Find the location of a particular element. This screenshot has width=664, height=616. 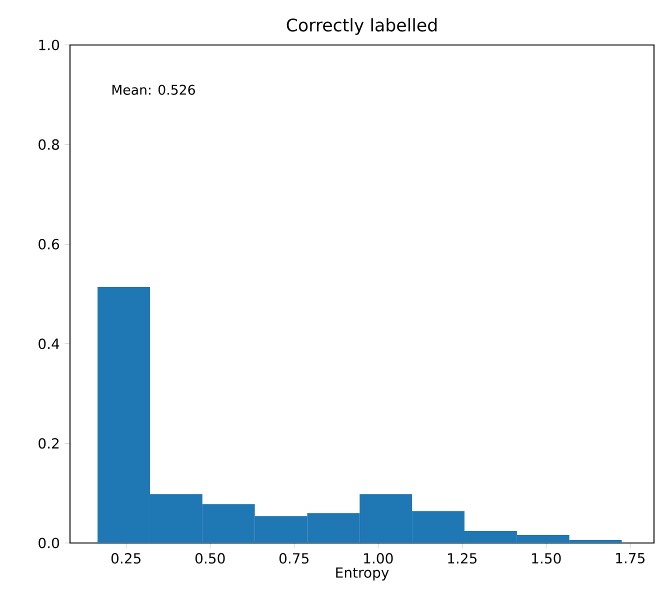

x-tick-label: 1.25 is located at coordinates (462, 558).